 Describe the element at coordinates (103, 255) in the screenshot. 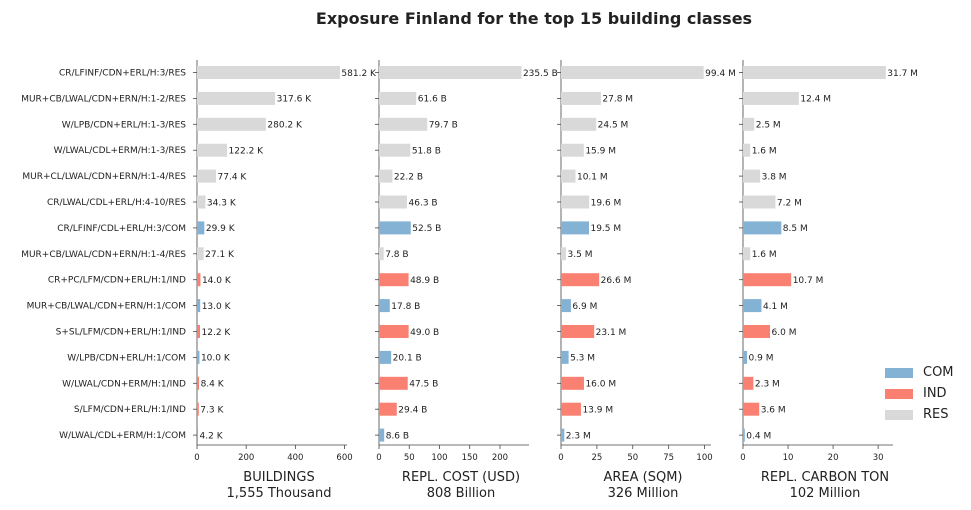

I see `category-label: MUR+CB/LWAL/CDN+ERN/H:1-4/RES` at that location.